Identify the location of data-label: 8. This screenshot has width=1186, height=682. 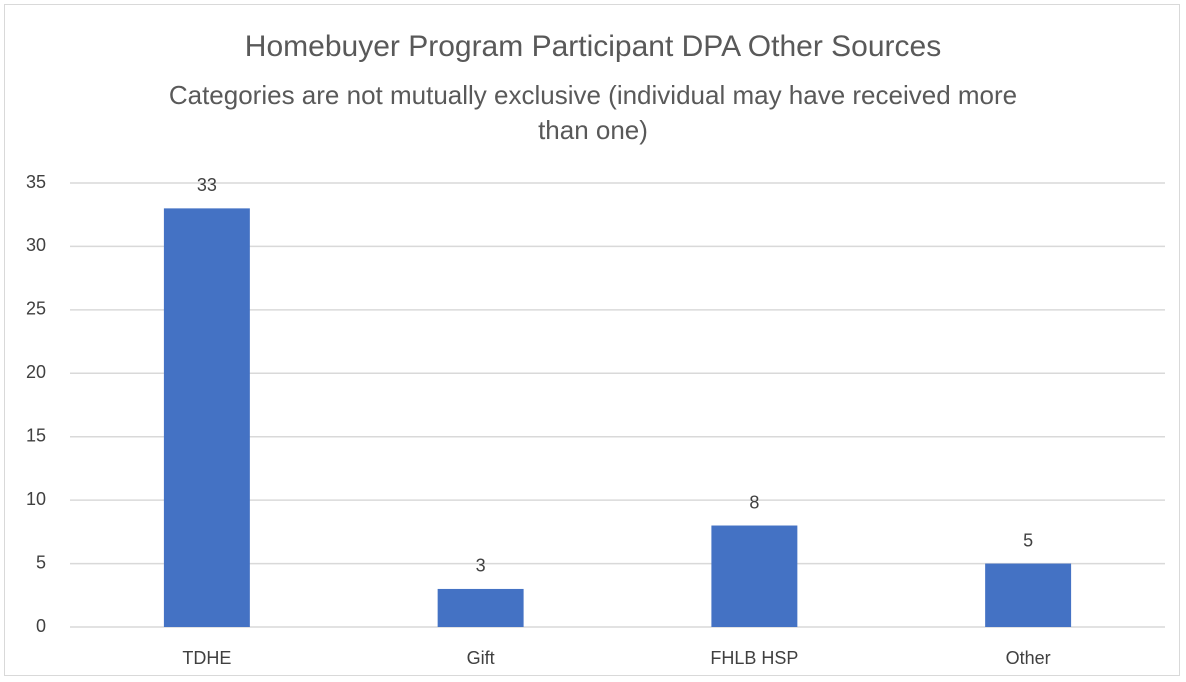
(754, 502).